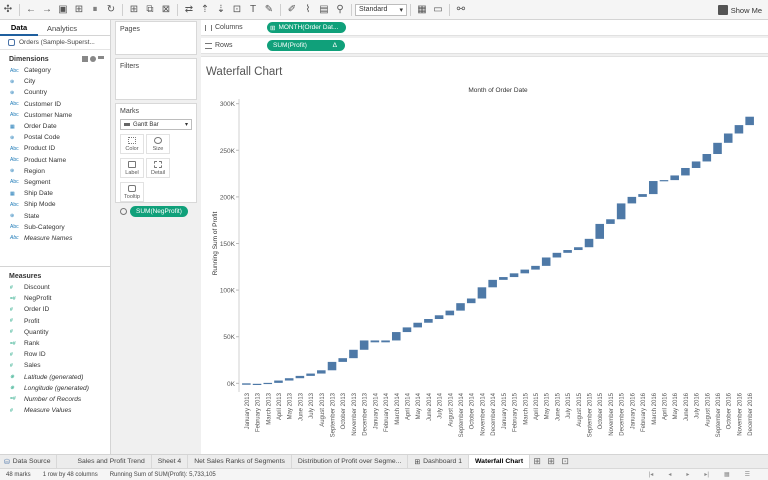 The height and width of the screenshot is (480, 768). I want to click on field-item: ▦ Order Date, so click(55, 126).